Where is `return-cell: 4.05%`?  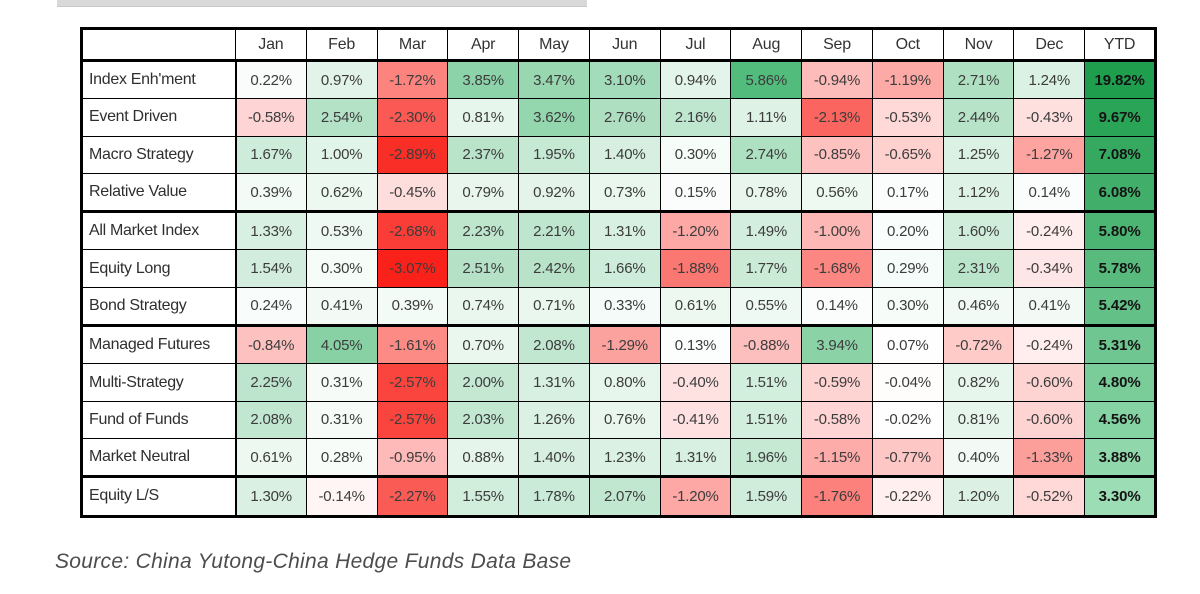 return-cell: 4.05% is located at coordinates (341, 345).